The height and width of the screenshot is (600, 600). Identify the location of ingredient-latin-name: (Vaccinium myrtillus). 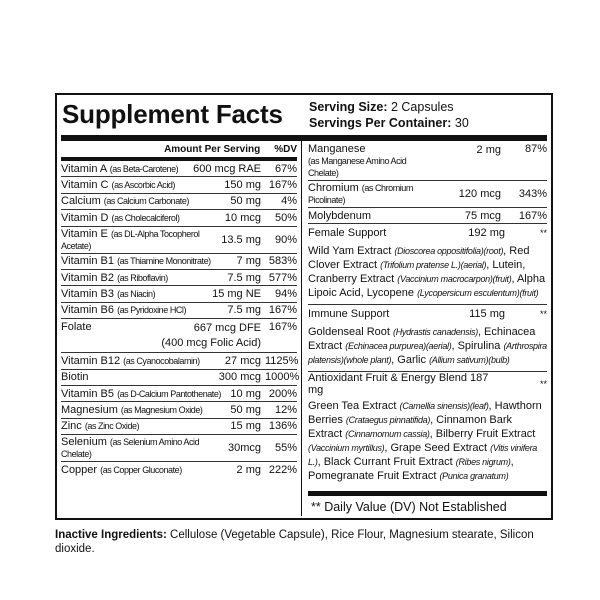
(346, 448).